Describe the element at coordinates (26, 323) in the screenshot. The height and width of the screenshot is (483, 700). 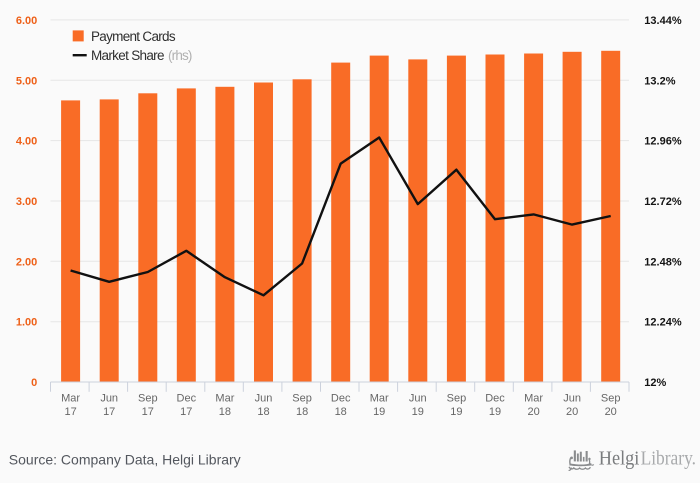
I see `svg-text: 1.00` at that location.